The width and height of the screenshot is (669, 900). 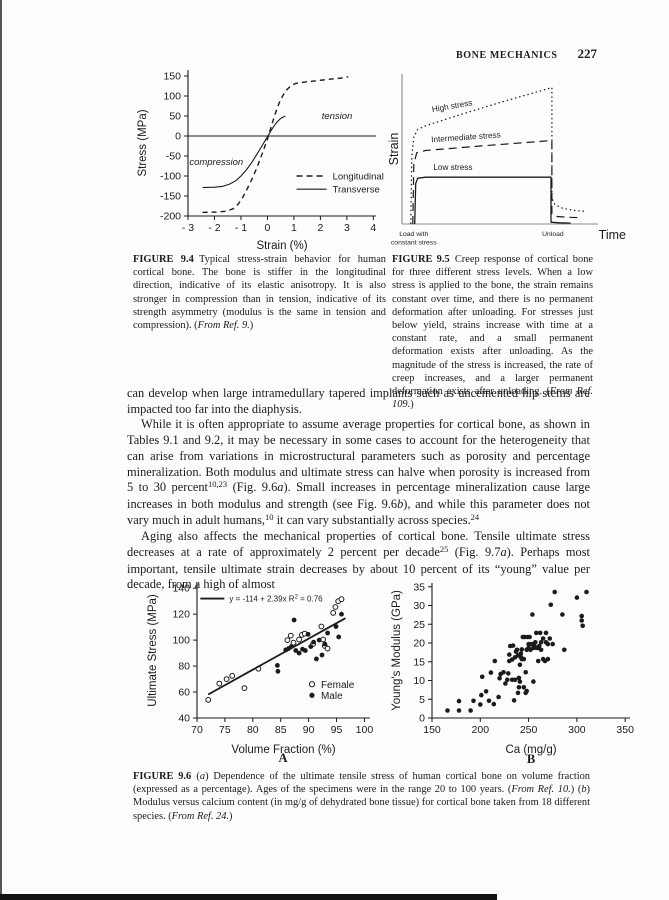 I want to click on svg-text: -50, so click(x=173, y=157).